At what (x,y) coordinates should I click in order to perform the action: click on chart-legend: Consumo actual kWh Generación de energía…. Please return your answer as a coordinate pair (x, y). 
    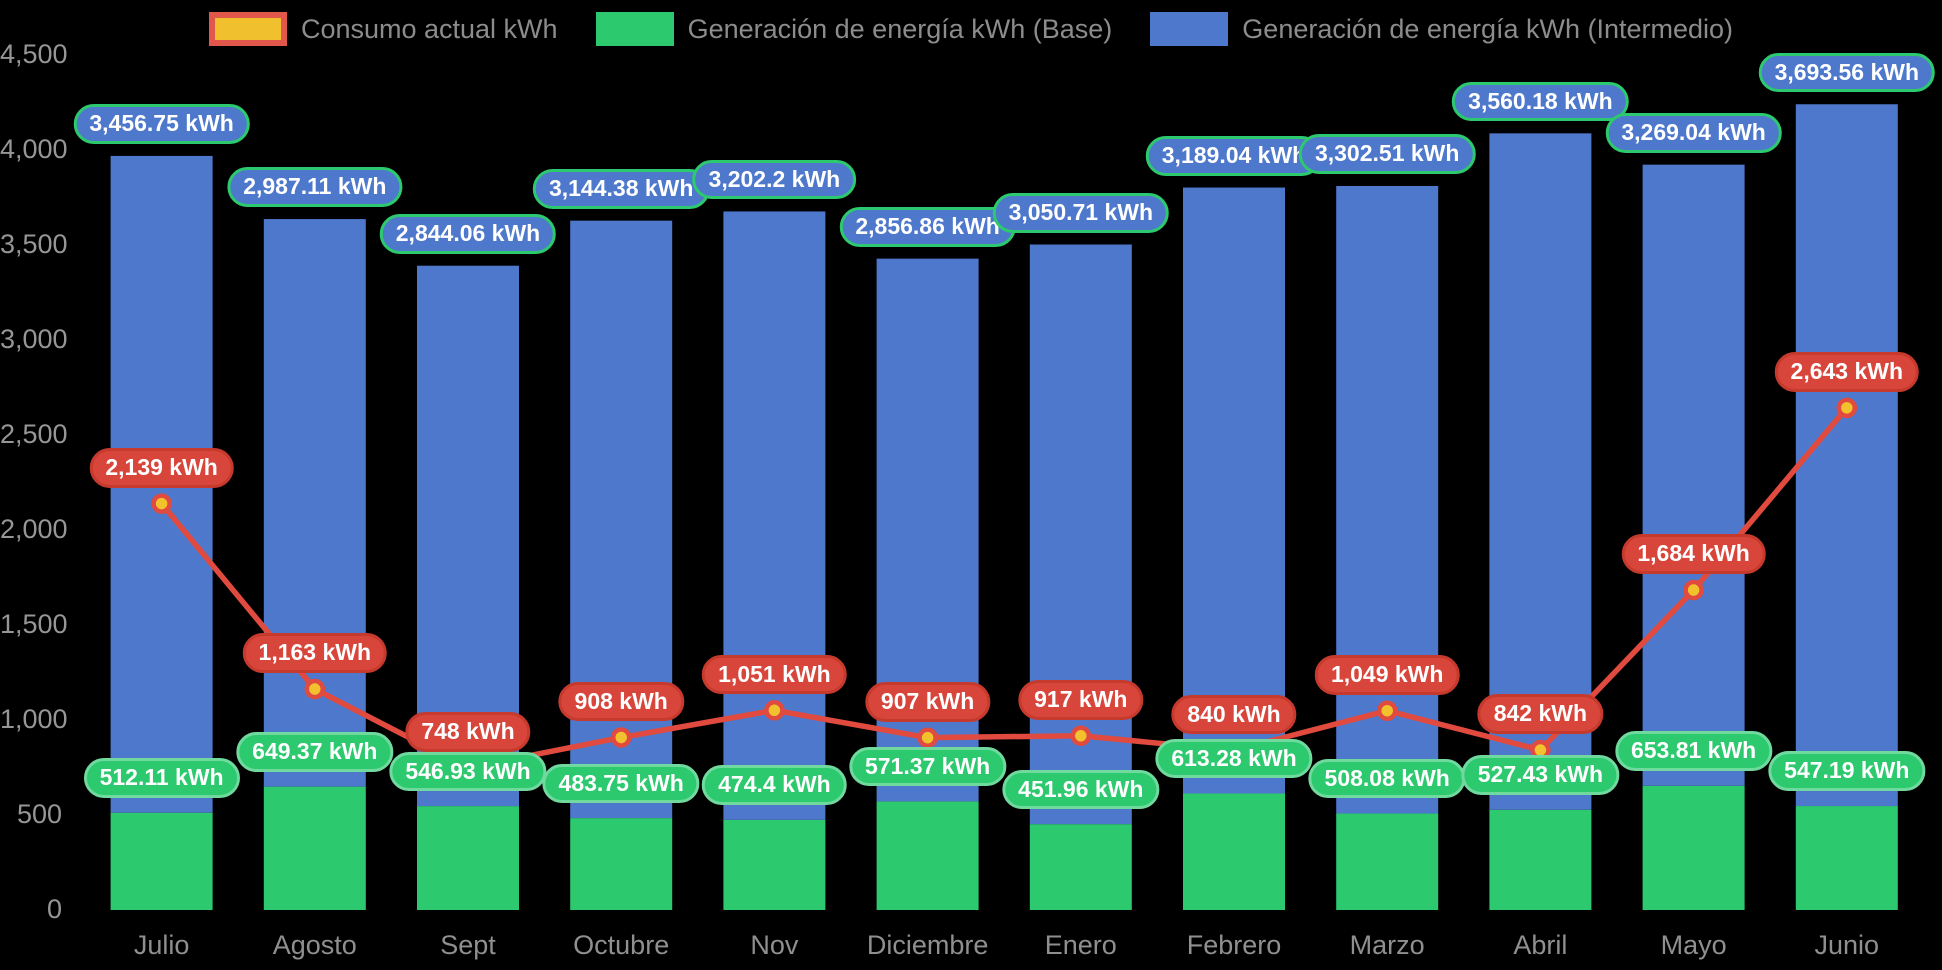
    Looking at the image, I should click on (971, 29).